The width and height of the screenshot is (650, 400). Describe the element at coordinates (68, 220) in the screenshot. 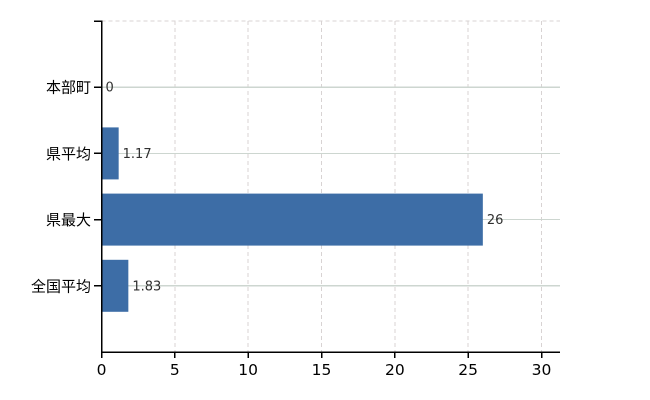

I see `category-label-2: 県最大` at that location.